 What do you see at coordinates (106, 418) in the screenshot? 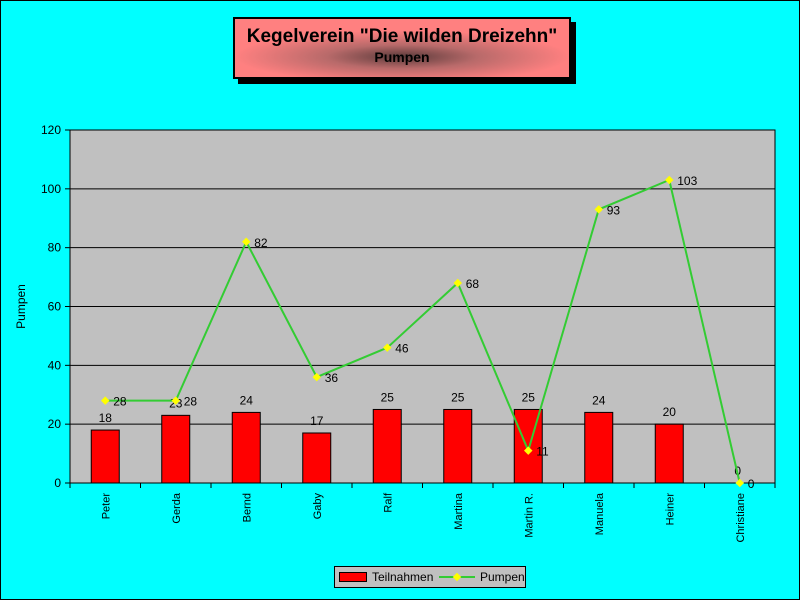
I see `bar-label: 18` at bounding box center [106, 418].